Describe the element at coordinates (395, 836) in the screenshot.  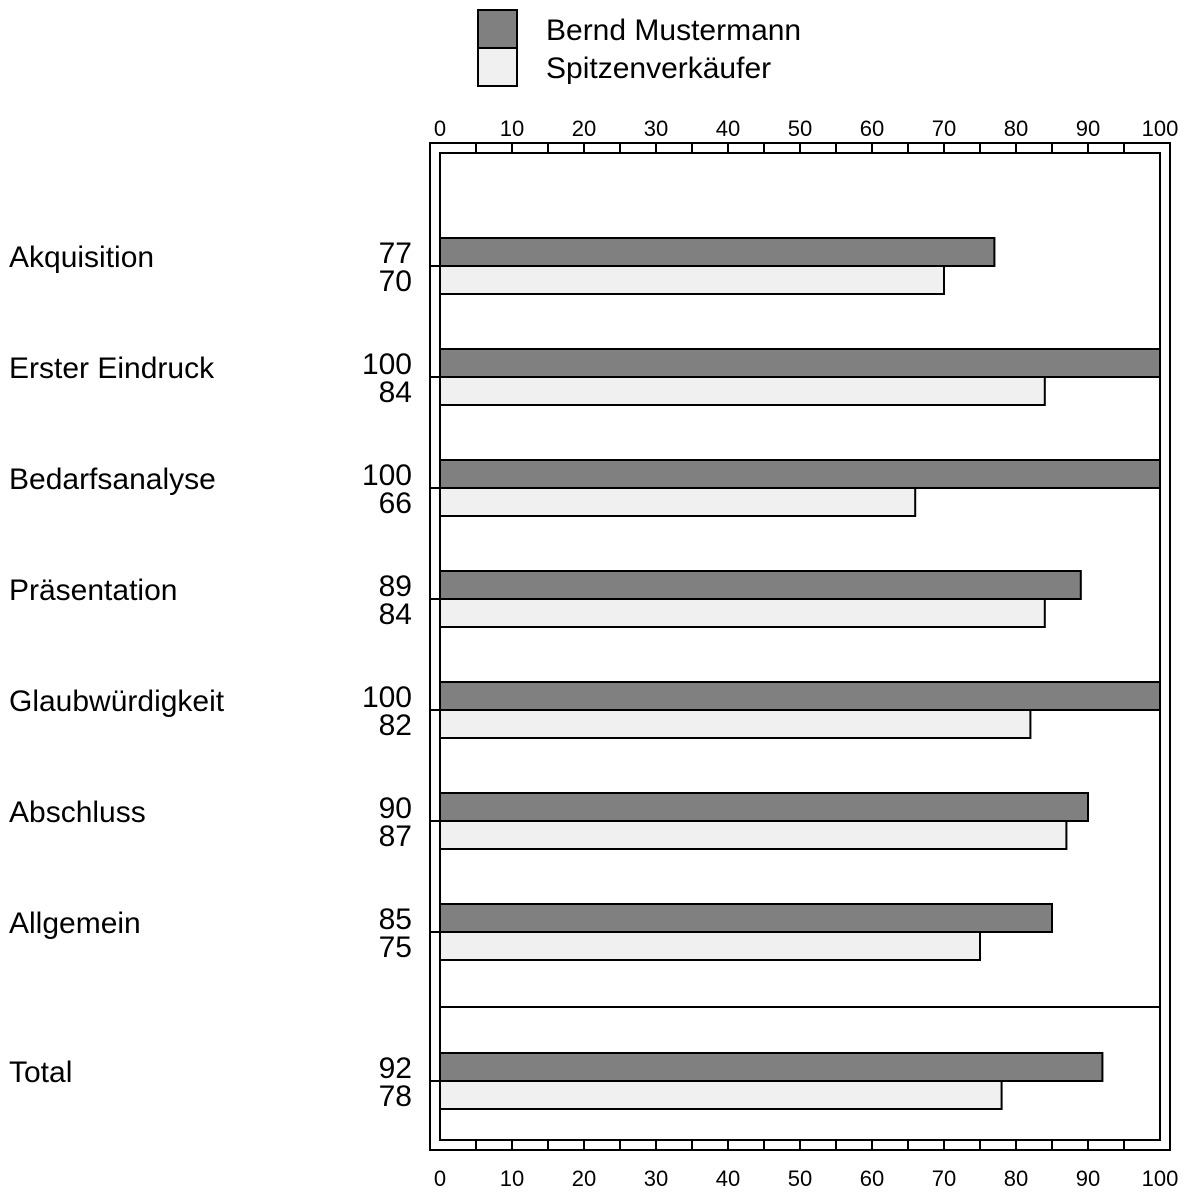
I see `value-label-2: 87` at that location.